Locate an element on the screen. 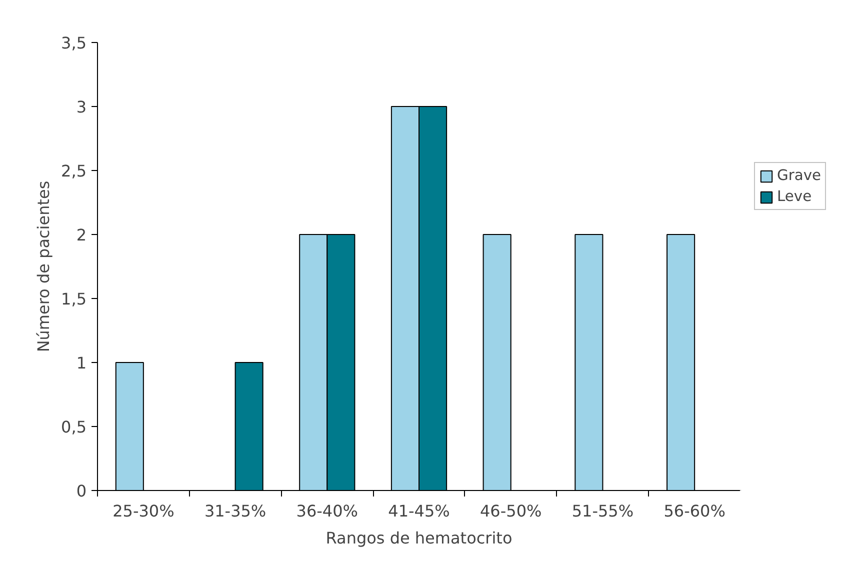 The width and height of the screenshot is (846, 571). y-tick-label: 1 is located at coordinates (81, 363).